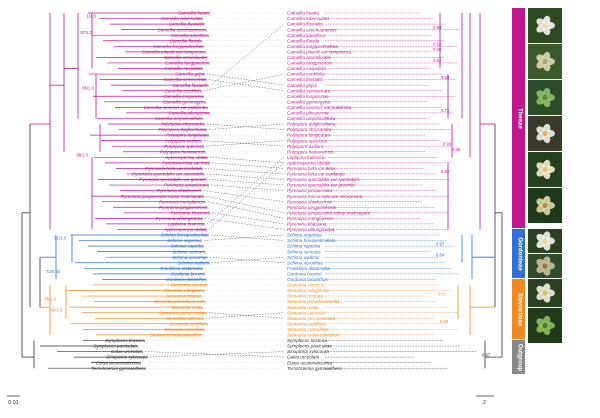 The height and width of the screenshot is (418, 600). What do you see at coordinates (304, 246) in the screenshot?
I see `right-taxon-label: Schima superba` at bounding box center [304, 246].